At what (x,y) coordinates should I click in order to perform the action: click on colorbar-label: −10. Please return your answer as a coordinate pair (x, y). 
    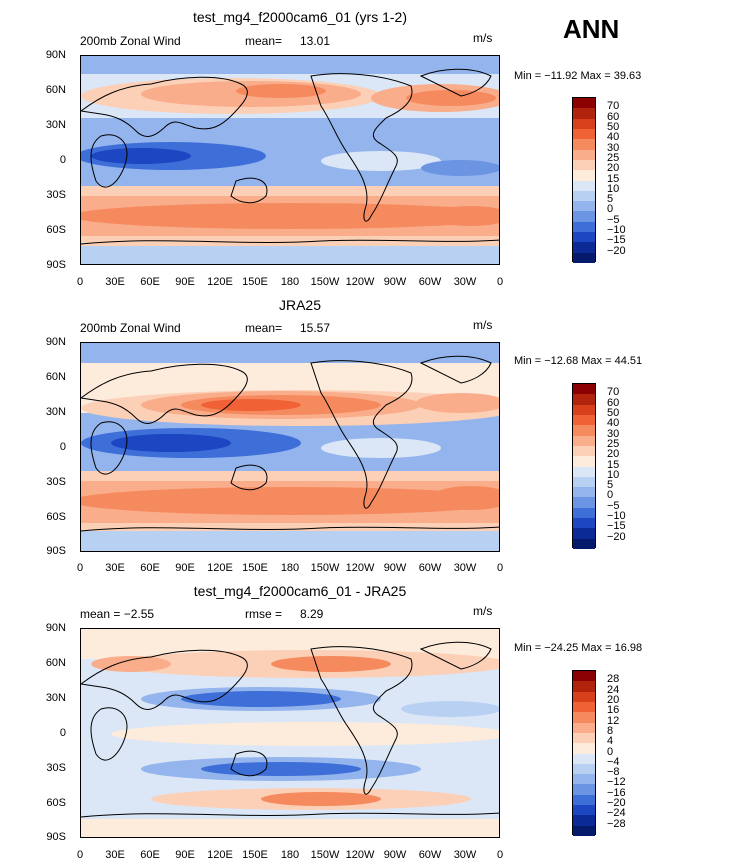
    Looking at the image, I should click on (616, 516).